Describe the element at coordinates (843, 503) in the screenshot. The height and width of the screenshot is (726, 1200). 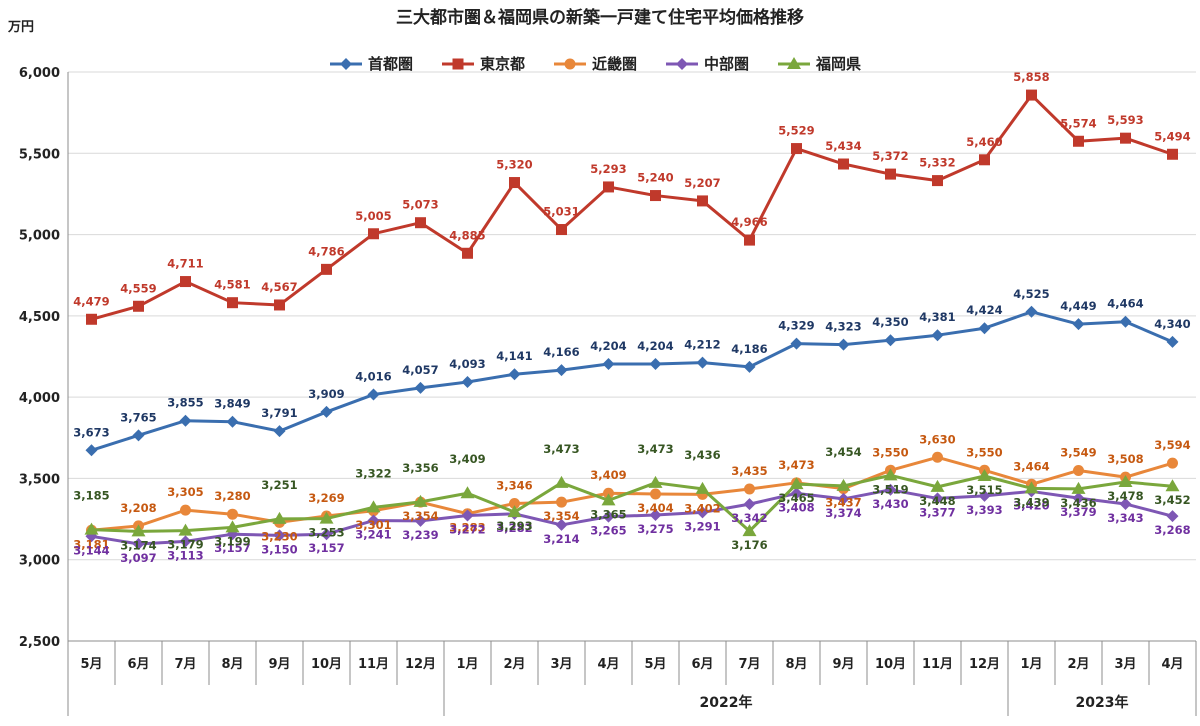
I see `data-label: 3,437` at that location.